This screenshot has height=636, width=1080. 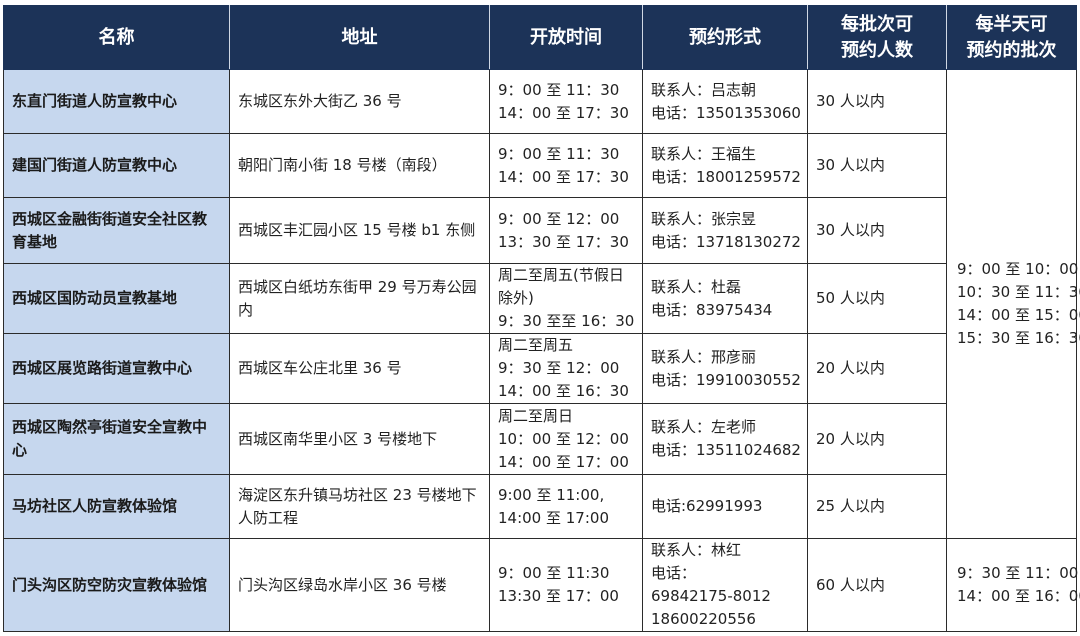 What do you see at coordinates (725, 37) in the screenshot?
I see `column-header: 预约形式` at bounding box center [725, 37].